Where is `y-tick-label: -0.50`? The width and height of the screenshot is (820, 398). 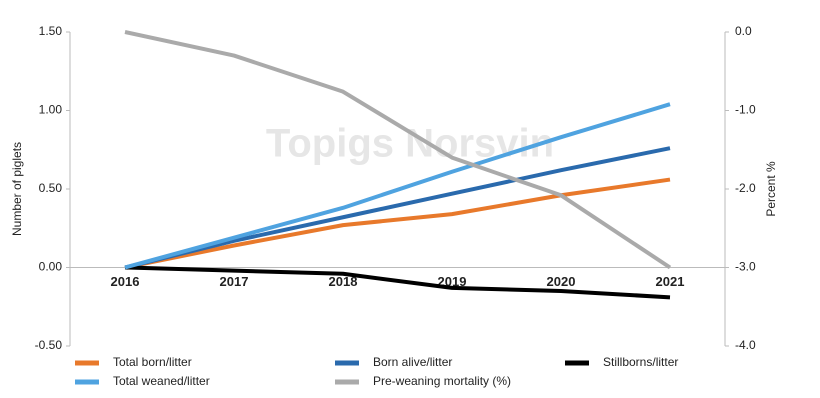 y-tick-label: -0.50 is located at coordinates (49, 345).